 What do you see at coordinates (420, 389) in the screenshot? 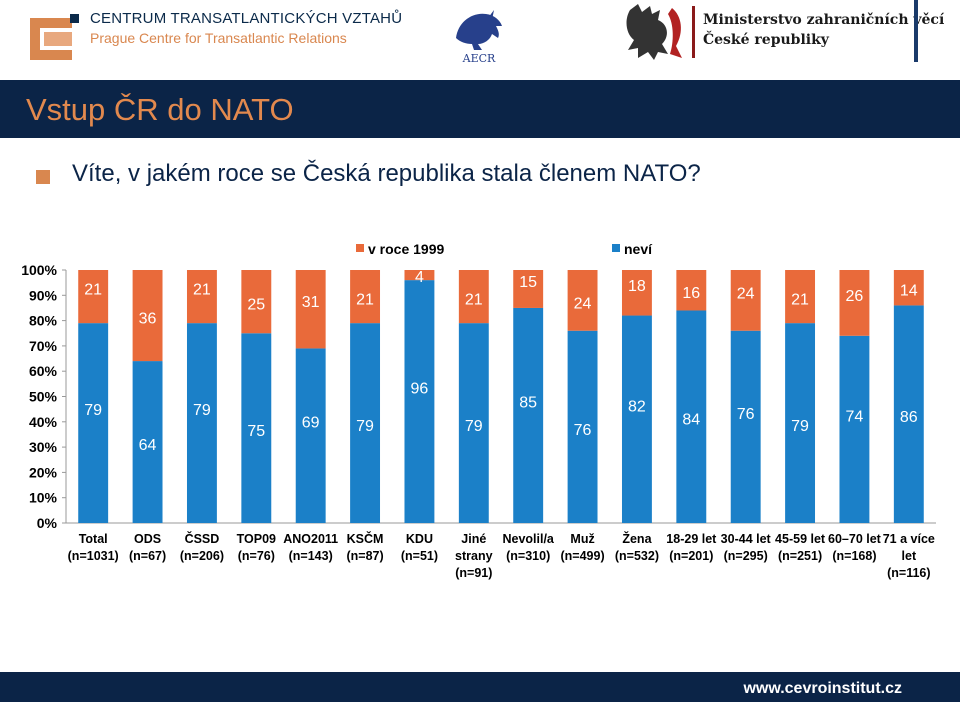
I see `data-label-nevi: 96` at bounding box center [420, 389].